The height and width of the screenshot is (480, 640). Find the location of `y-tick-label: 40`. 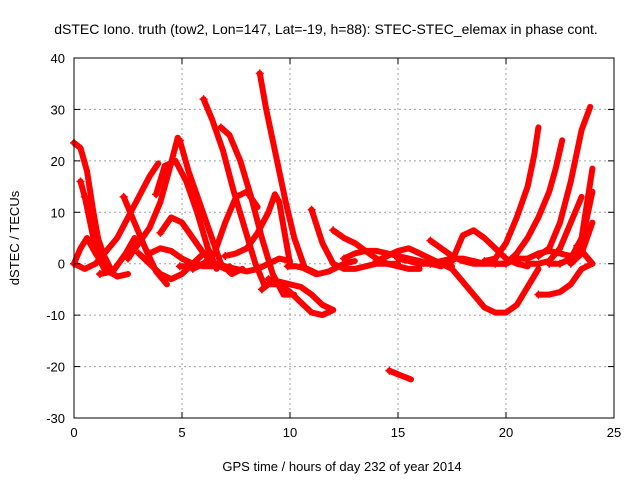

y-tick-label: 40 is located at coordinates (58, 58).